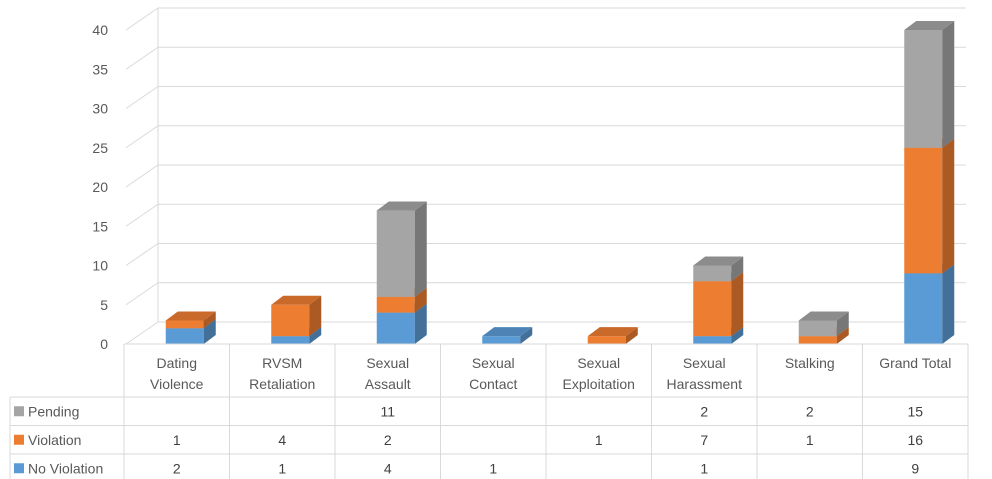 The width and height of the screenshot is (992, 479). Describe the element at coordinates (177, 384) in the screenshot. I see `x-category-label: Violence` at that location.